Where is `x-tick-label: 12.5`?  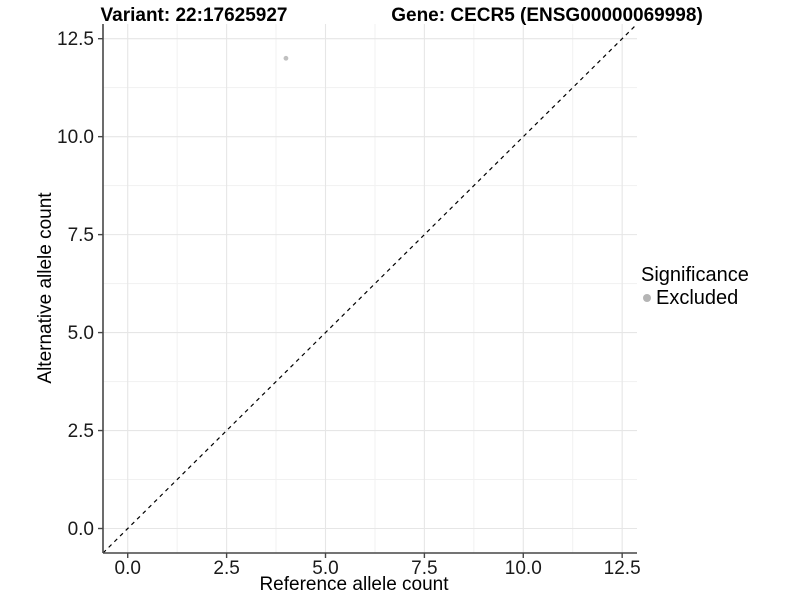 x-tick-label: 12.5 is located at coordinates (622, 568).